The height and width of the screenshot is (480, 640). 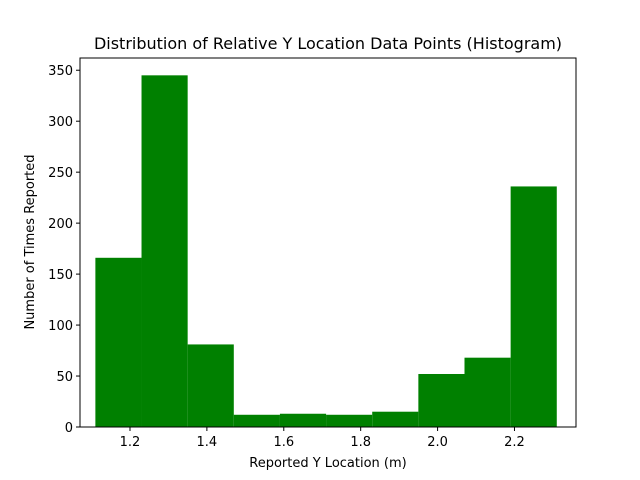 What do you see at coordinates (322, 438) in the screenshot?
I see `x-axis-ticks: 1.2 1.4 1.6 1.8 2.0 2.2` at bounding box center [322, 438].